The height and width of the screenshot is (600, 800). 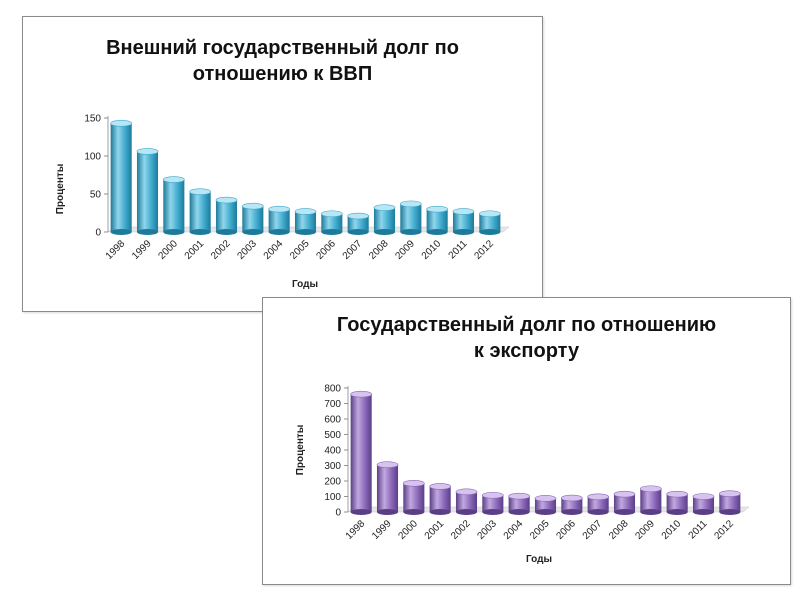 What do you see at coordinates (282, 74) in the screenshot?
I see `chart-title-line-2: отношению к ВВП` at bounding box center [282, 74].